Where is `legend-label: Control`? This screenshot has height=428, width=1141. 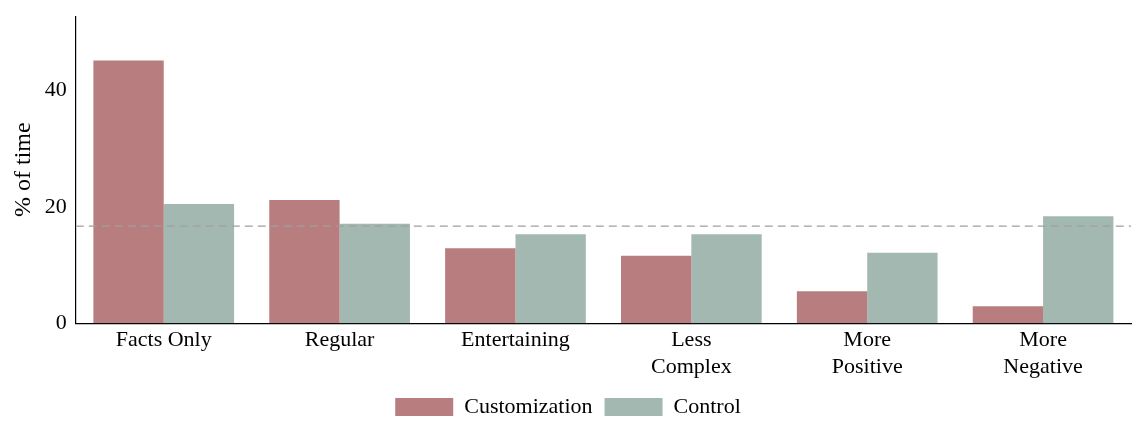
legend-label: Control is located at coordinates (707, 405).